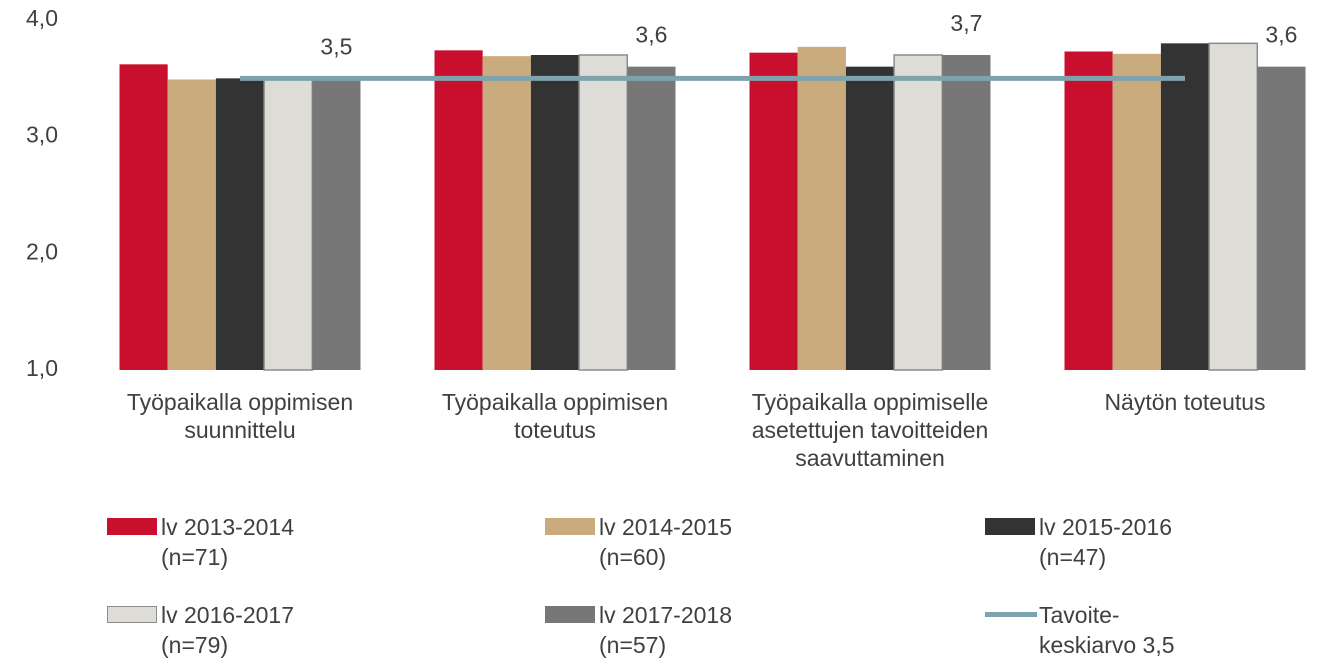 The height and width of the screenshot is (662, 1325). Describe the element at coordinates (1107, 630) in the screenshot. I see `legend-label: Tavoite- keskiarvo 3,5` at that location.